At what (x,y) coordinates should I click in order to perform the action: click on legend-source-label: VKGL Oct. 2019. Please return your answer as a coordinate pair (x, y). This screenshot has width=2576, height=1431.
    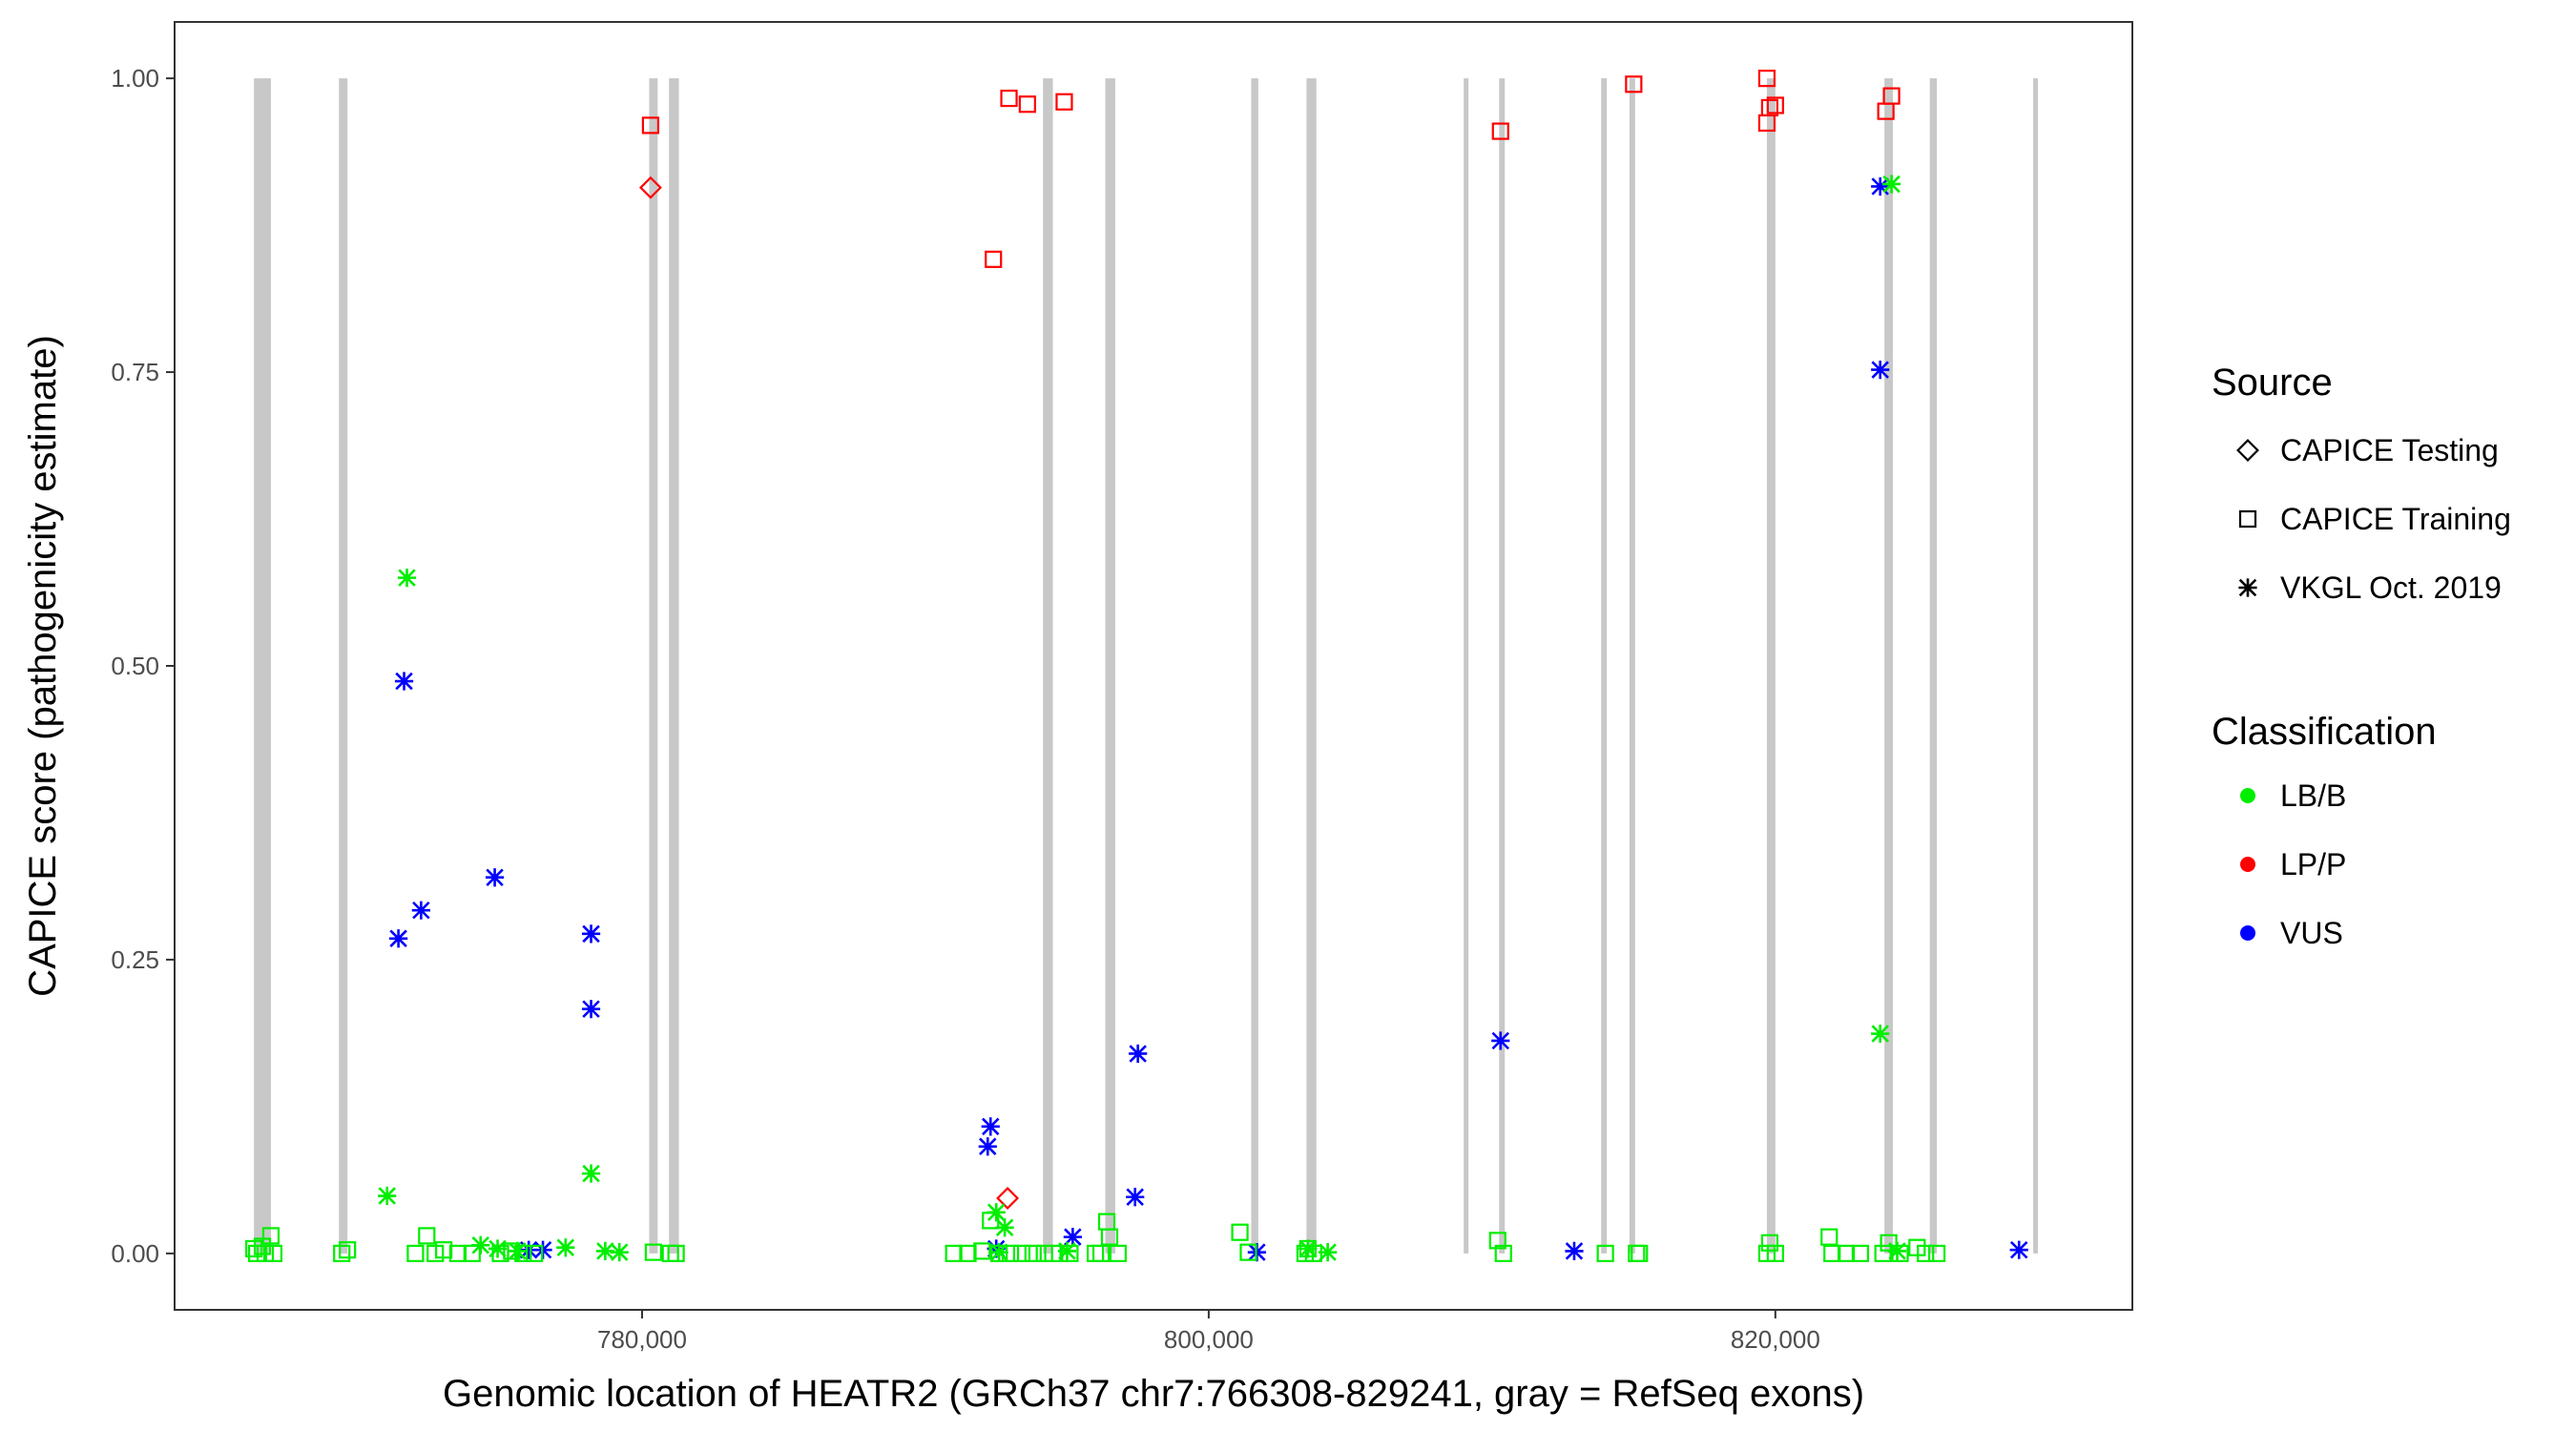
    Looking at the image, I should click on (2391, 587).